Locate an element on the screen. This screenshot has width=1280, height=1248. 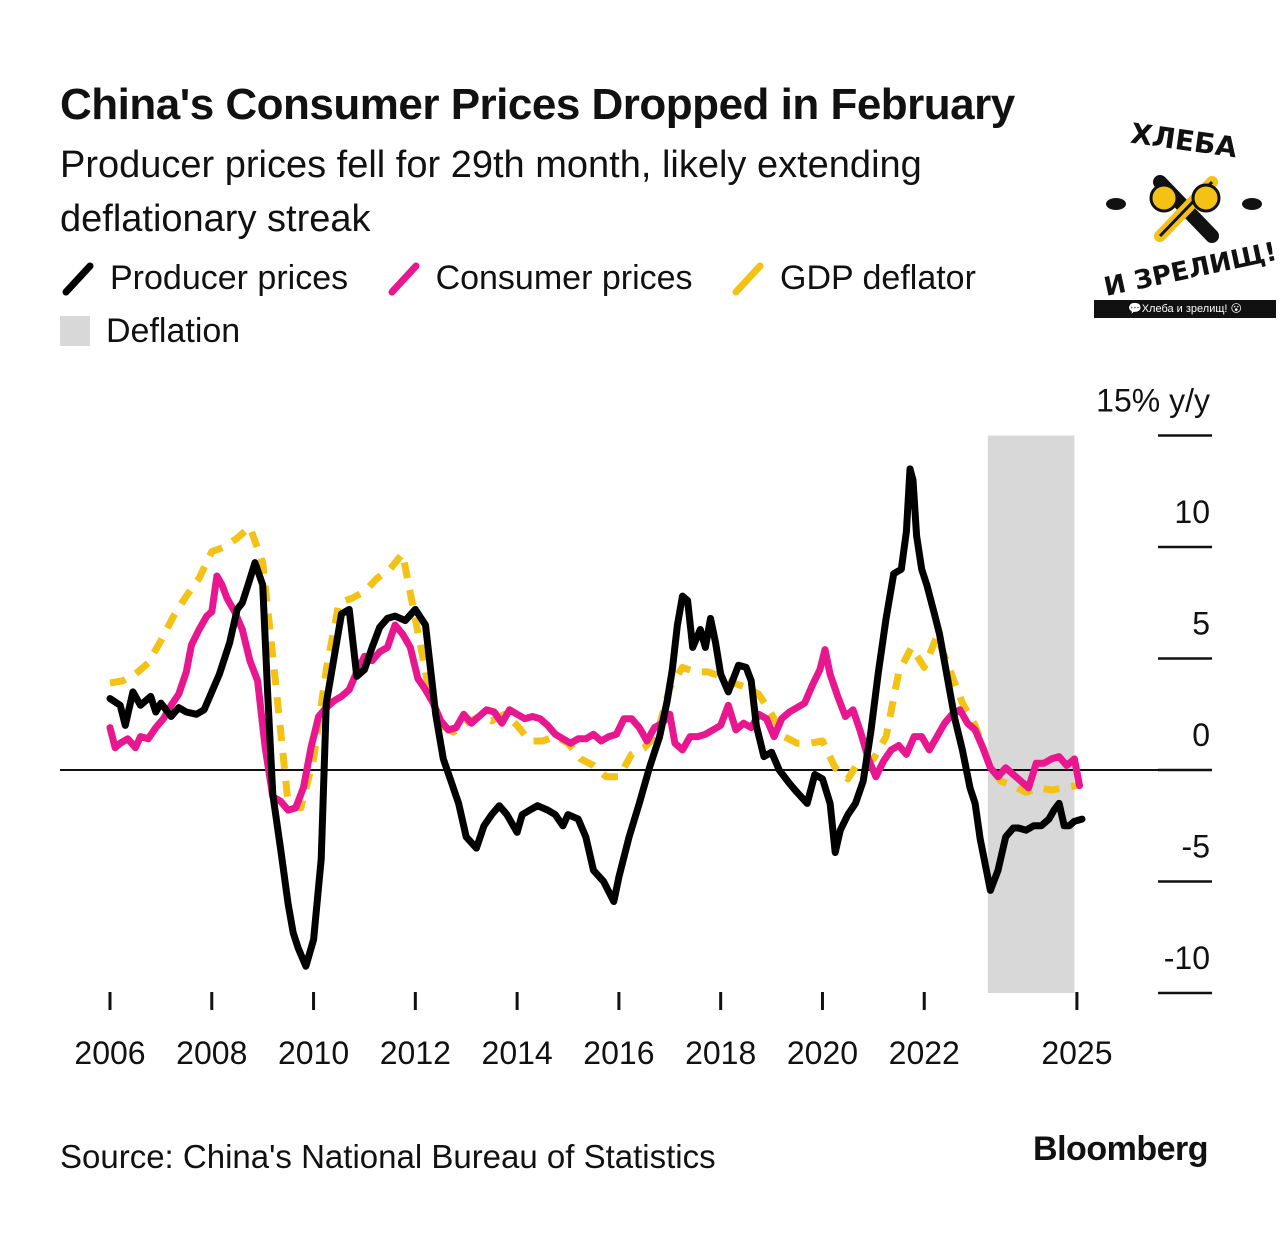
deflation-shade is located at coordinates (1031, 714).